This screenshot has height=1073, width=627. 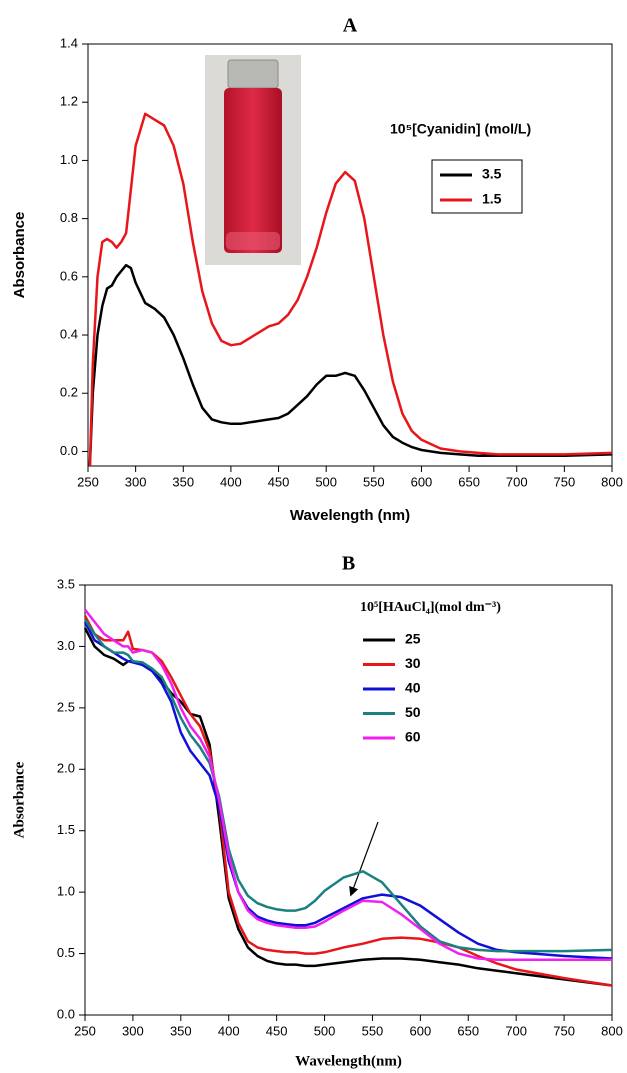 What do you see at coordinates (66, 952) in the screenshot?
I see `y-tick-label: 0.5` at bounding box center [66, 952].